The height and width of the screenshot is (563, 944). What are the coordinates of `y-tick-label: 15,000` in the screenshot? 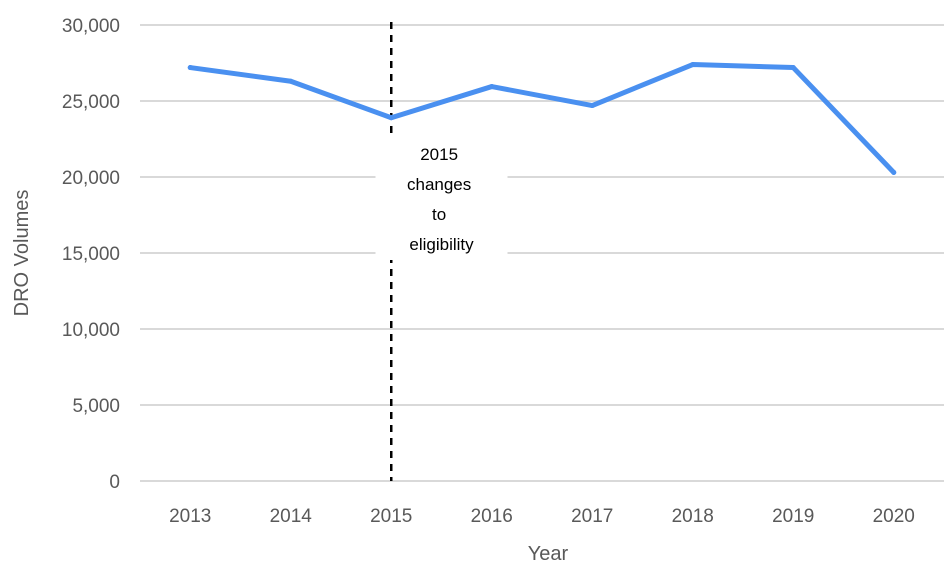 It's located at (91, 254).